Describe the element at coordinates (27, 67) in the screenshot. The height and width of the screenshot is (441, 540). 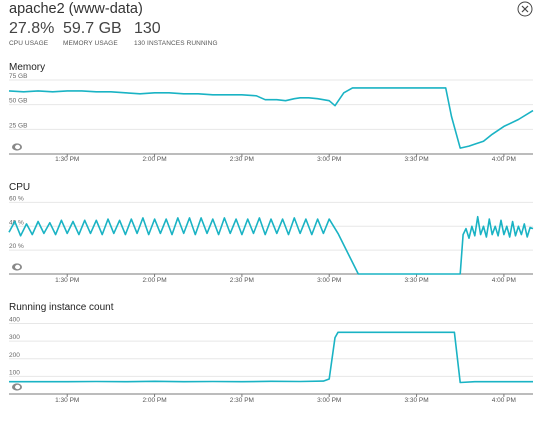
I see `memory-chart-title: Memory` at that location.